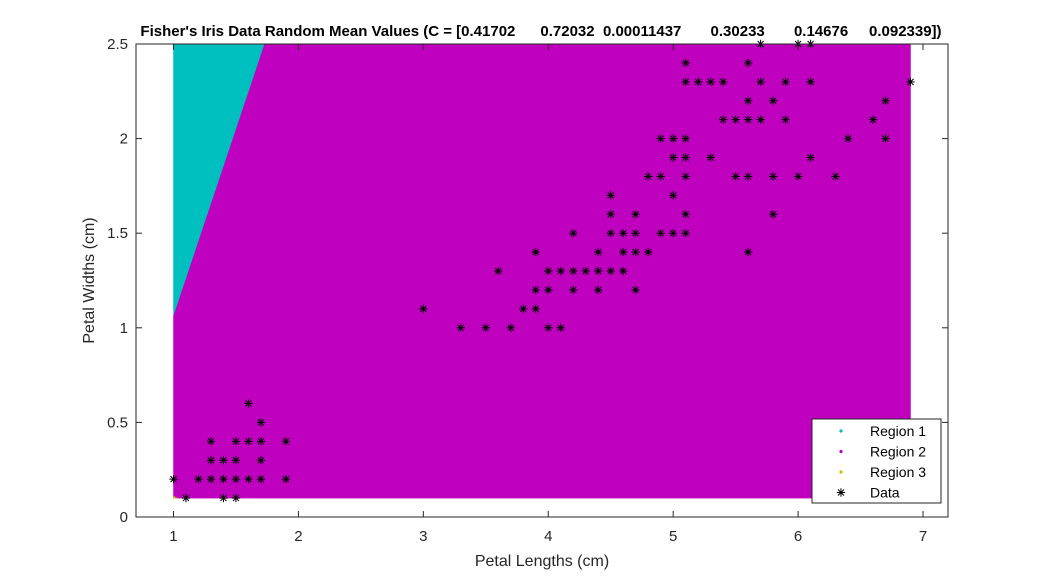 The width and height of the screenshot is (1049, 581). I want to click on legend-marker, so click(841, 451).